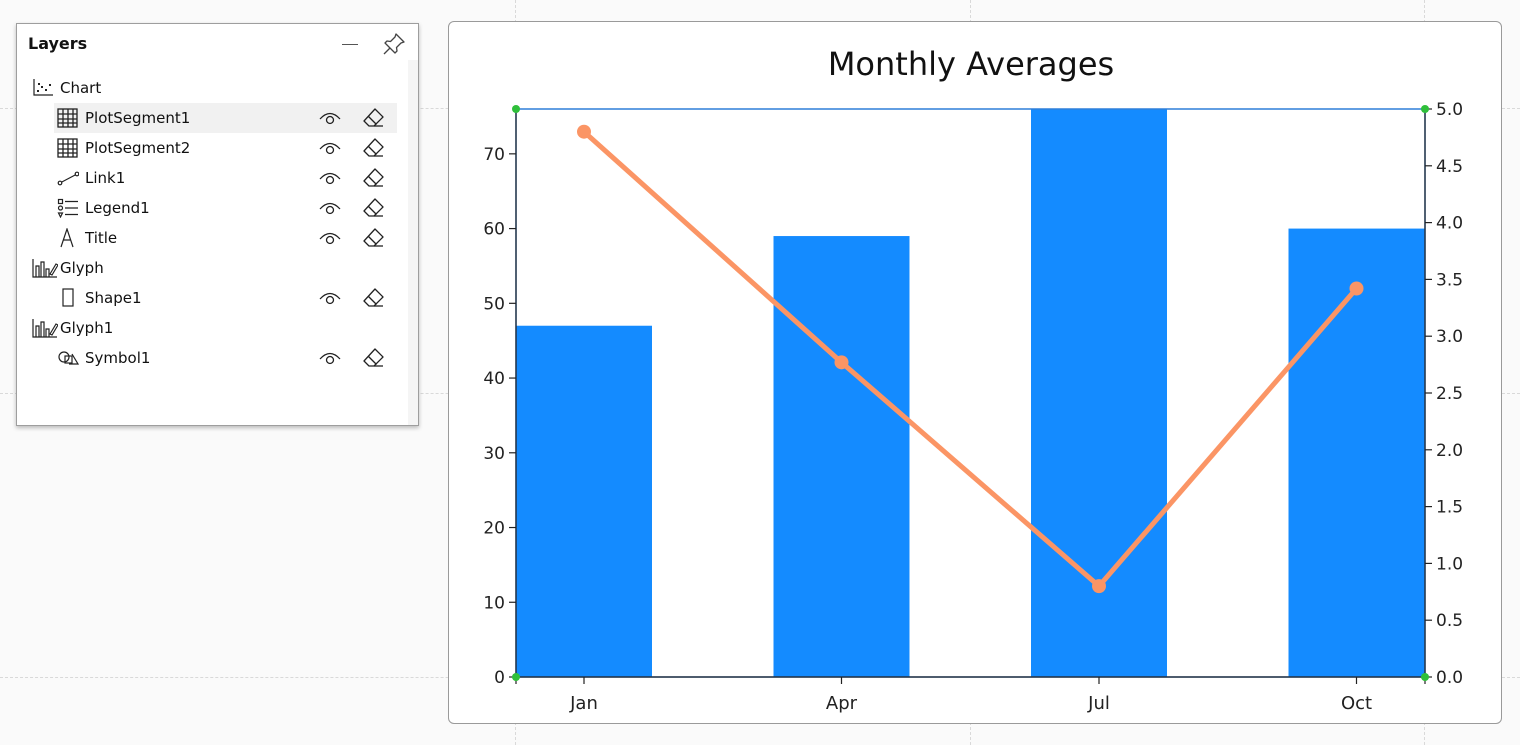 The height and width of the screenshot is (745, 1520). What do you see at coordinates (105, 178) in the screenshot?
I see `layer-item-label: Link1` at bounding box center [105, 178].